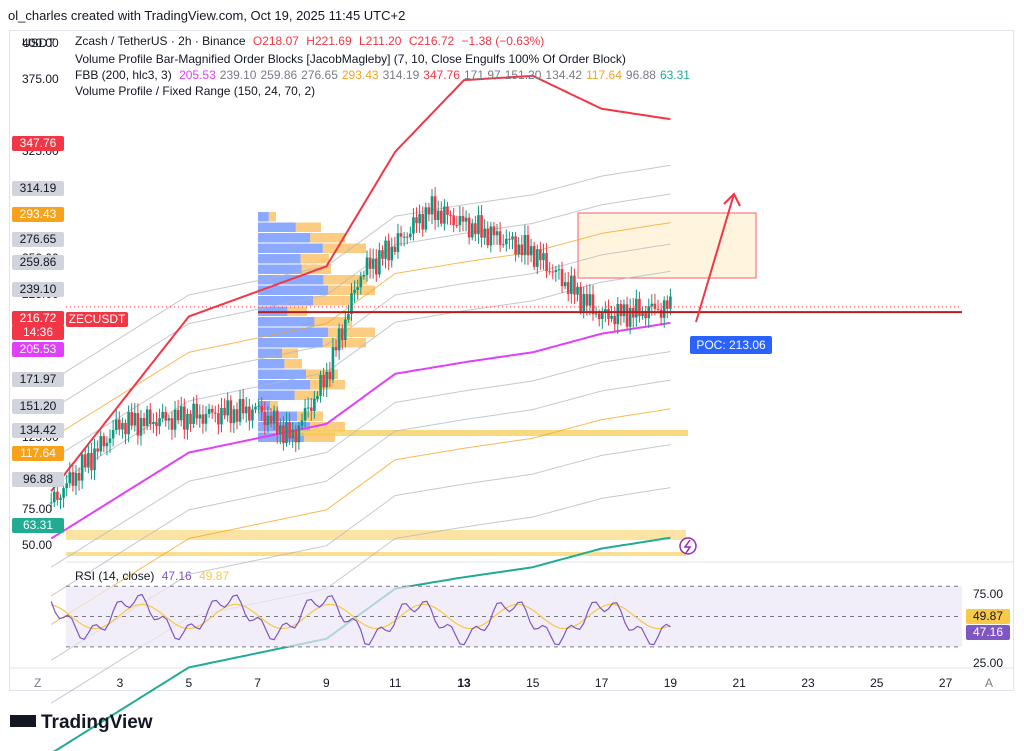 This screenshot has height=751, width=1024. Describe the element at coordinates (877, 683) in the screenshot. I see `time-label: 25` at that location.